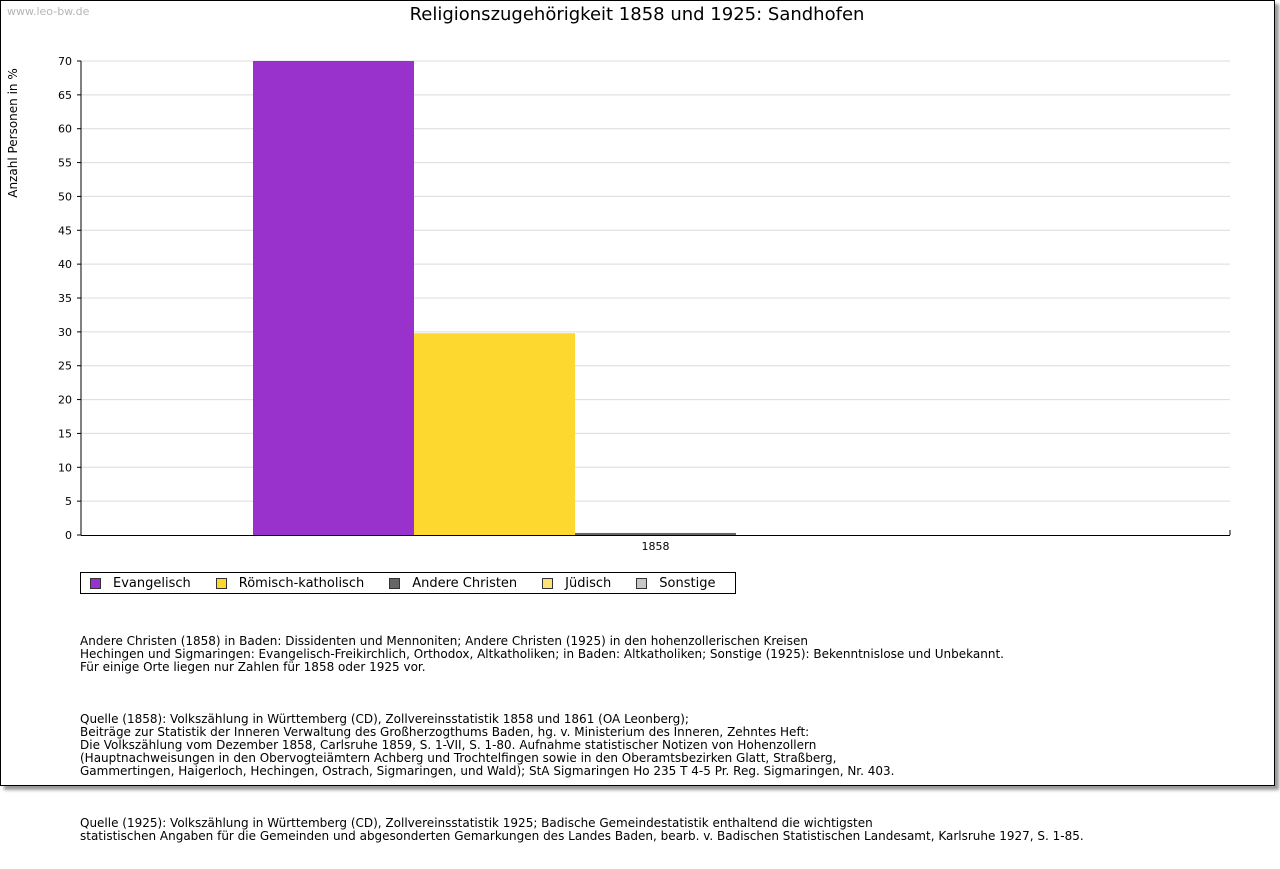  Describe the element at coordinates (65, 61) in the screenshot. I see `y-tick-label-70: 70` at that location.